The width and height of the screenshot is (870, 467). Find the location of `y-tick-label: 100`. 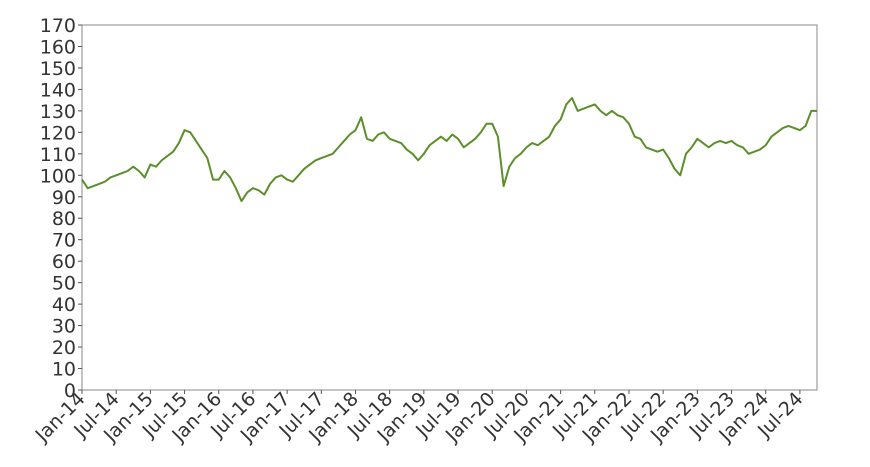

y-tick-label: 100 is located at coordinates (58, 176).